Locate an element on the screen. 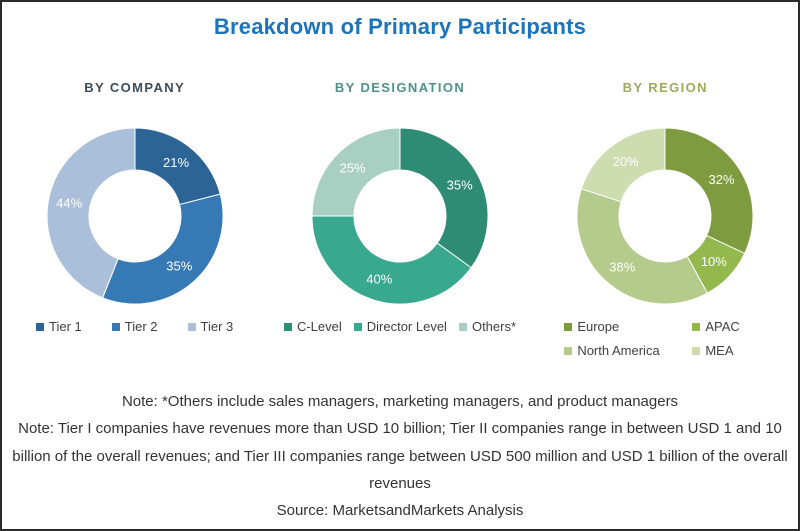  donut-slice-value-tier-1: 21% is located at coordinates (176, 162).